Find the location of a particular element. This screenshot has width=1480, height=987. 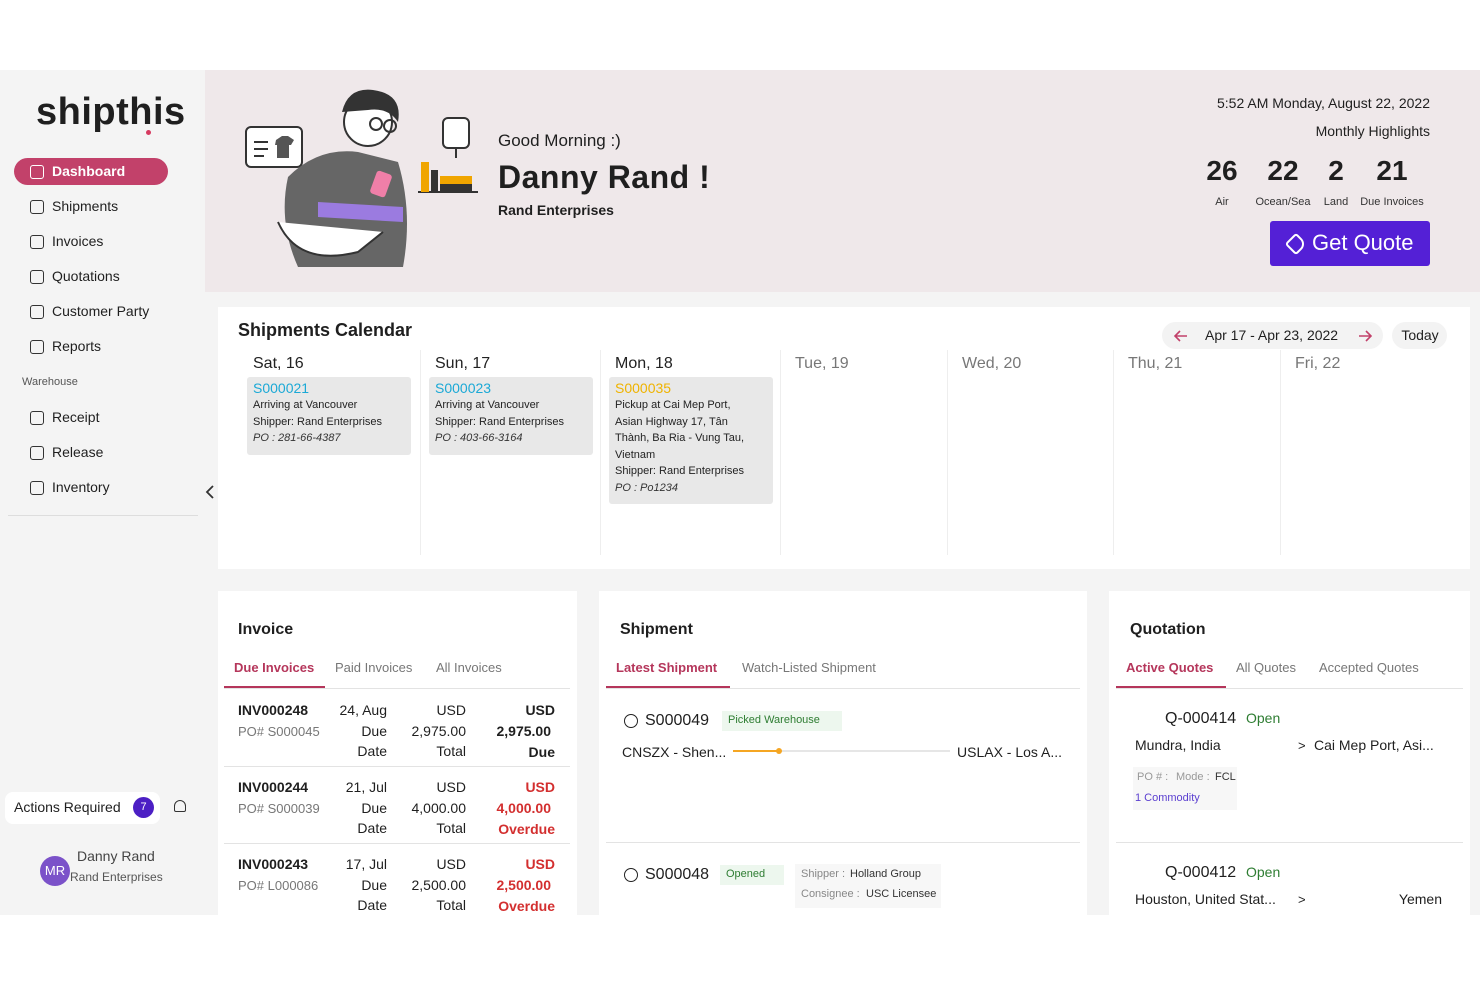

tab: Latest Shipment is located at coordinates (667, 667).